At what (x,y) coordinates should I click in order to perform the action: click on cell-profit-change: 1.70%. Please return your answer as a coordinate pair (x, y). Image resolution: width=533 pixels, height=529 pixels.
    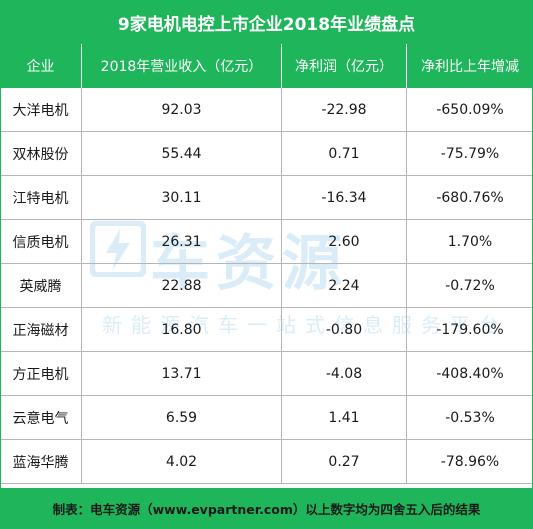
    Looking at the image, I should click on (470, 241).